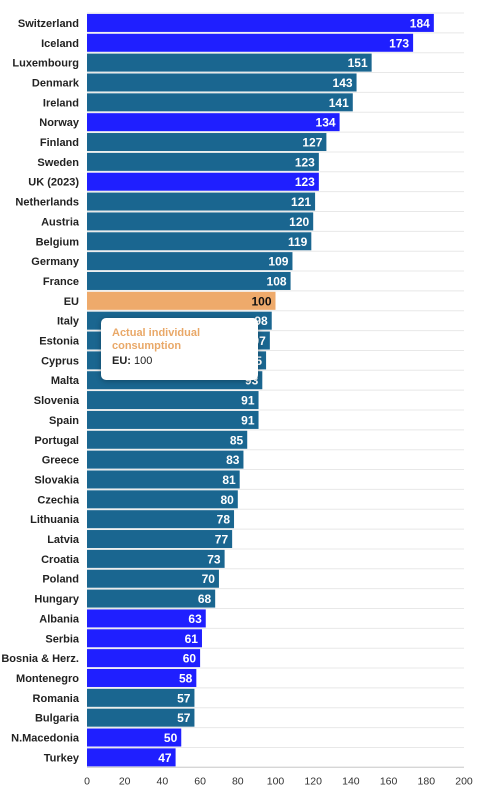 Image resolution: width=485 pixels, height=789 pixels. I want to click on tooltip-key: EU:, so click(121, 361).